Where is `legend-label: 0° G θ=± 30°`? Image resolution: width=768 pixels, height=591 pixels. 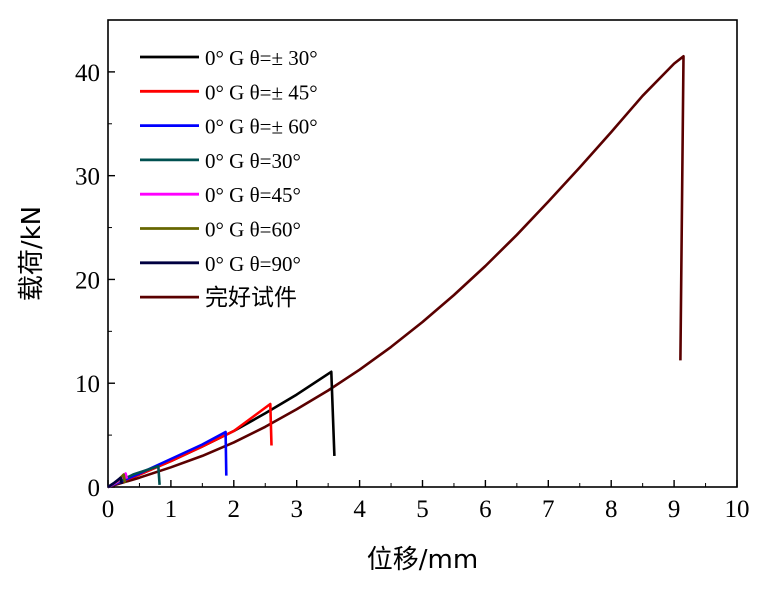 legend-label: 0° G θ=± 30° is located at coordinates (261, 58).